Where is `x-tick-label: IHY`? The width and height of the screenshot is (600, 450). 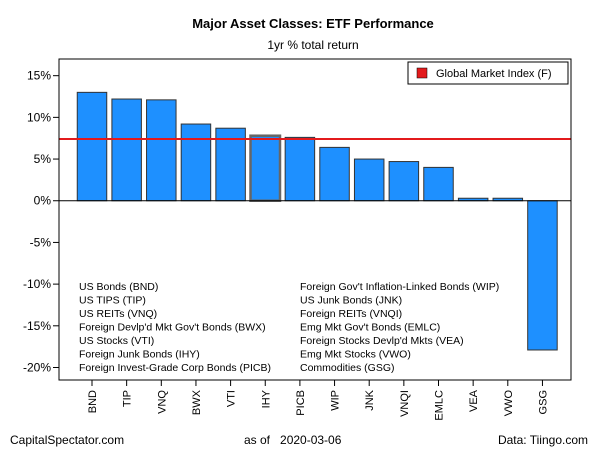 x-tick-label: IHY is located at coordinates (266, 398).